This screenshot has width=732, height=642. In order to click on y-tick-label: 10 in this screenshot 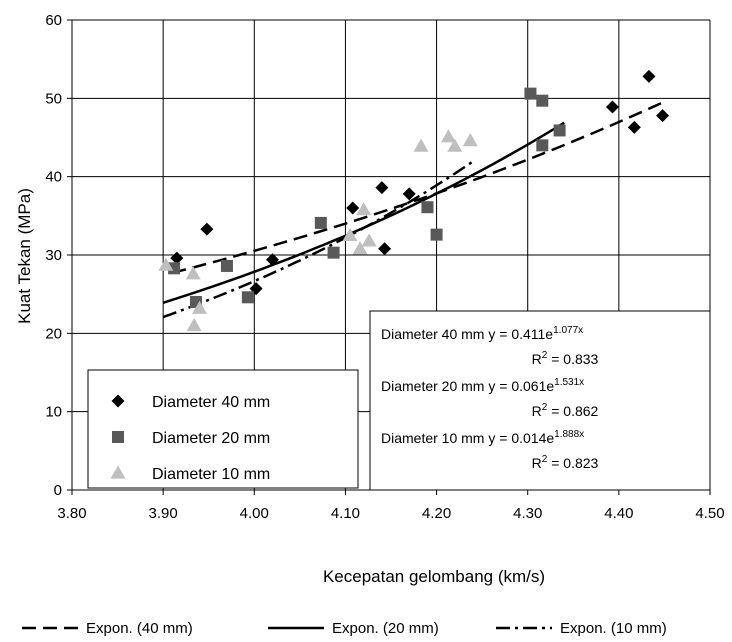, I will do `click(53, 412)`.